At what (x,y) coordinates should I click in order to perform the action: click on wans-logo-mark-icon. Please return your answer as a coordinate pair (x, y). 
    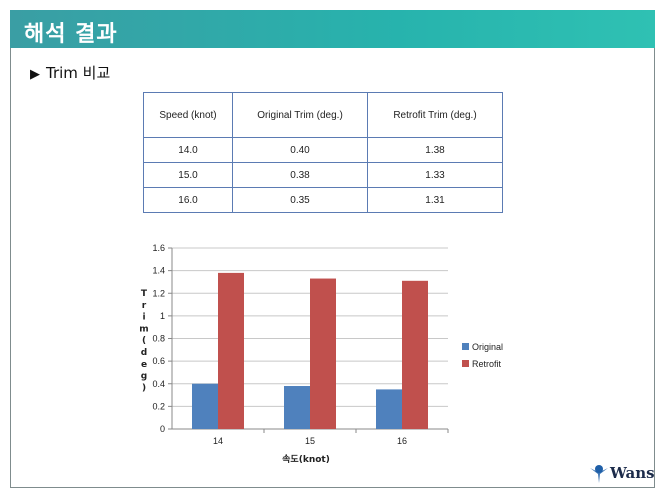
    Looking at the image, I should click on (599, 474).